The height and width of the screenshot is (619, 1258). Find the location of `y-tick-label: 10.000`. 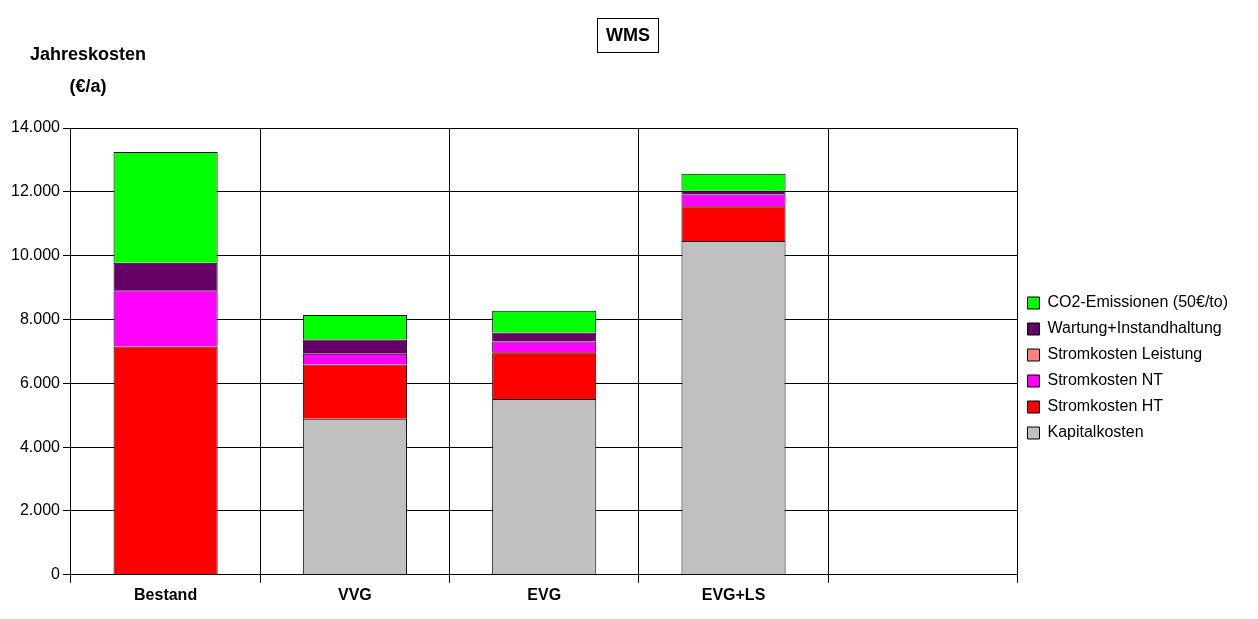

y-tick-label: 10.000 is located at coordinates (36, 255).